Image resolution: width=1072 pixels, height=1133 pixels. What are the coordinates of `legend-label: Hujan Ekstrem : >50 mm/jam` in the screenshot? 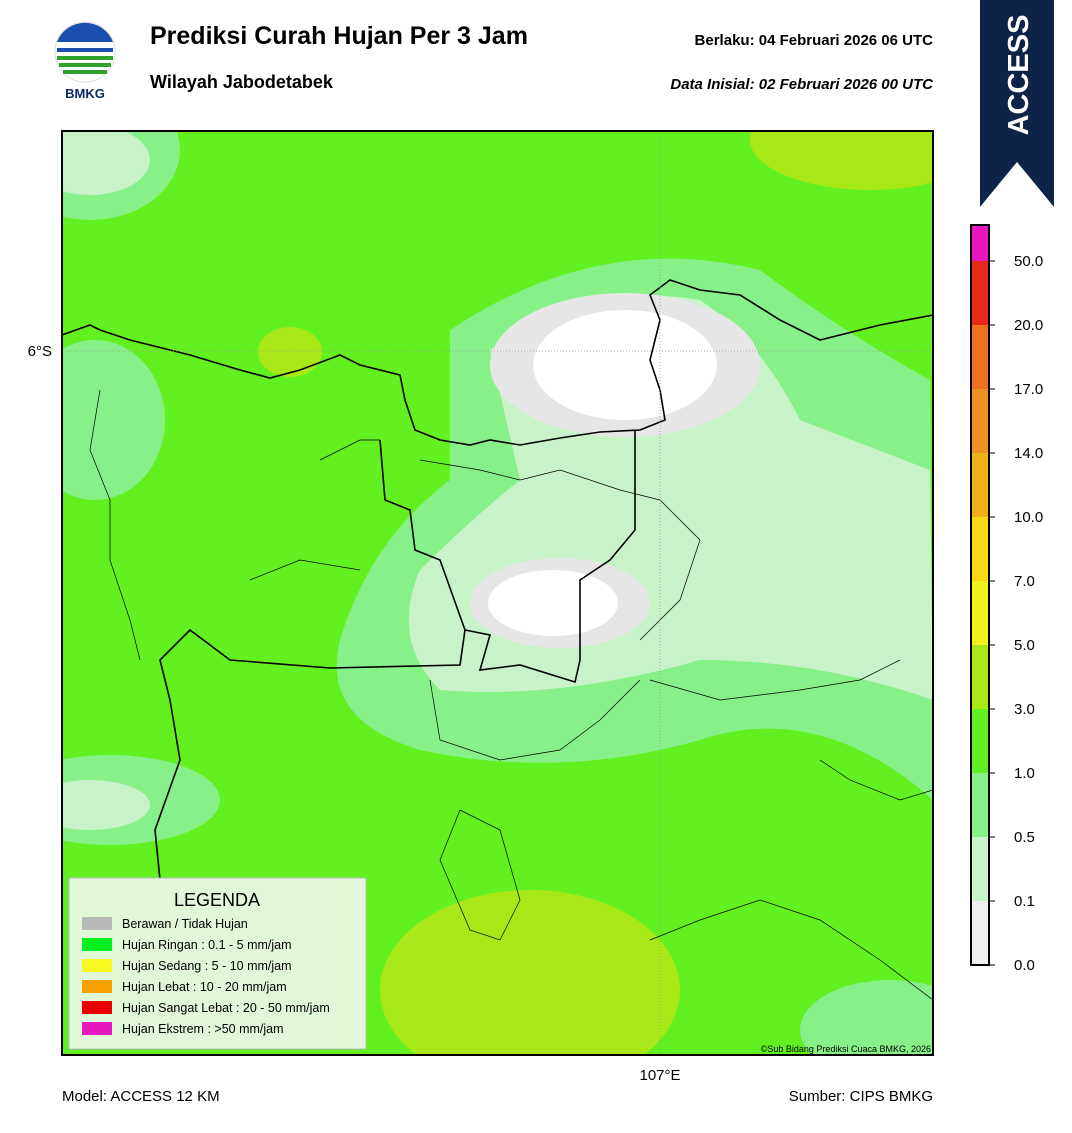 It's located at (203, 1029).